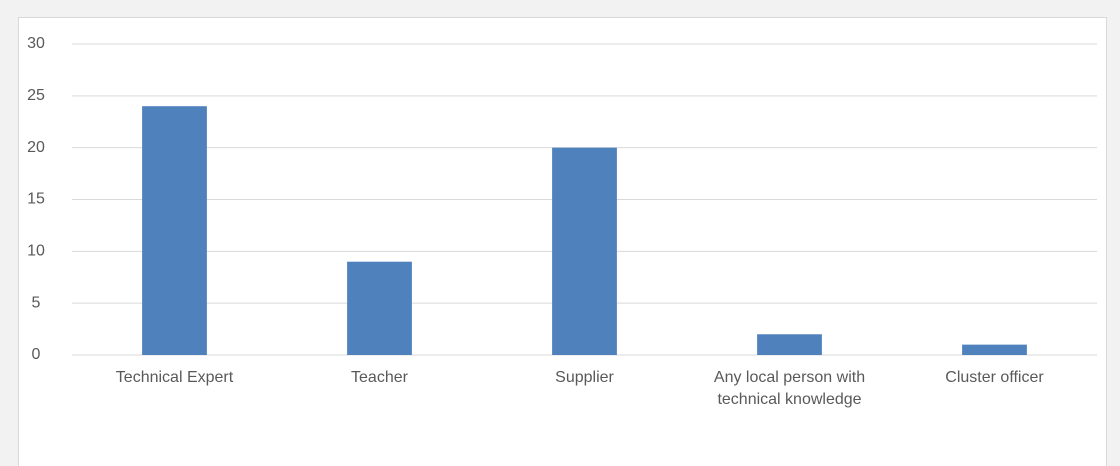 Image resolution: width=1120 pixels, height=466 pixels. Describe the element at coordinates (994, 377) in the screenshot. I see `x-tick-label: Cluster officer` at that location.